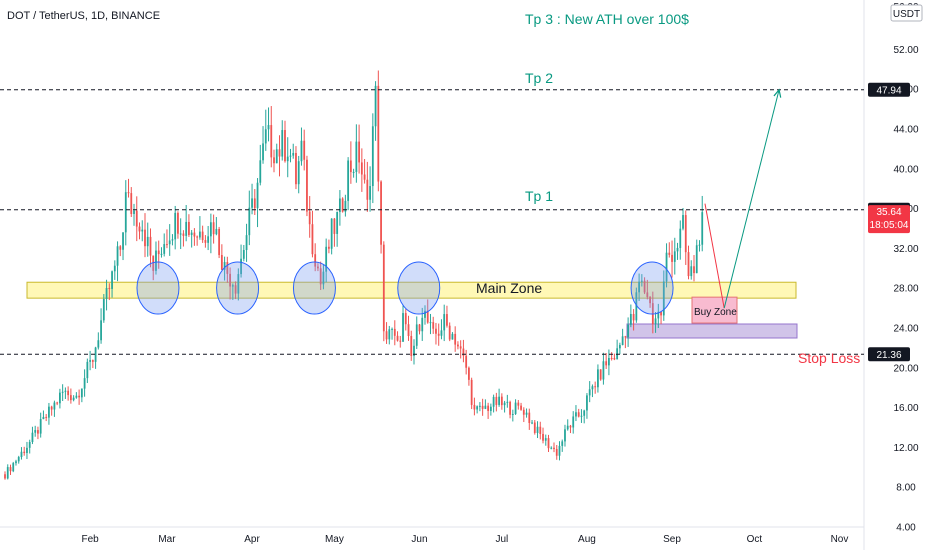  Describe the element at coordinates (419, 539) in the screenshot. I see `time-tick-label: Jun` at that location.